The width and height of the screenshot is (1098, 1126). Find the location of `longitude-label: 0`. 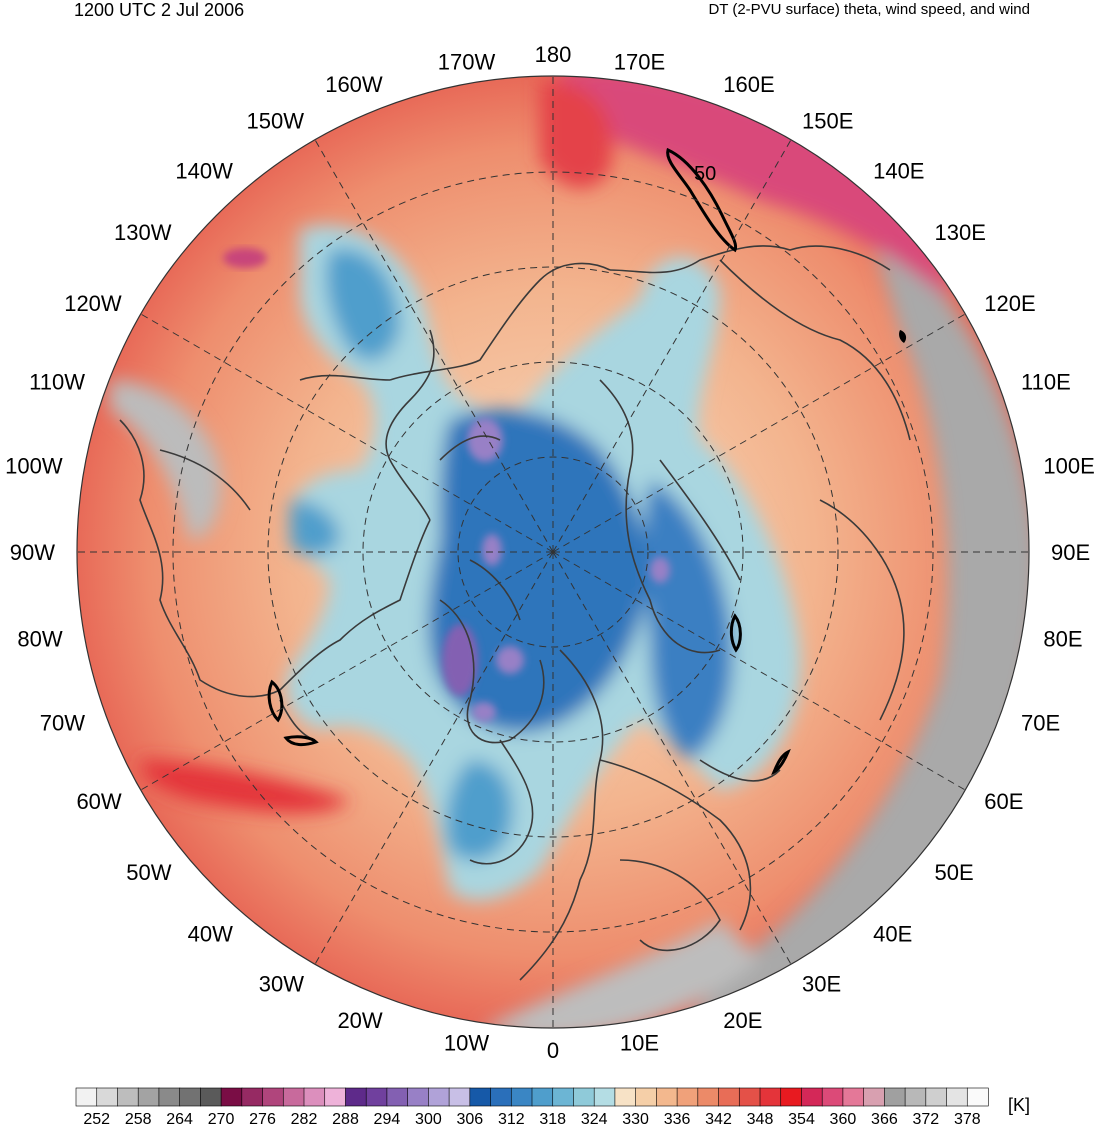

longitude-label: 0 is located at coordinates (553, 1050).